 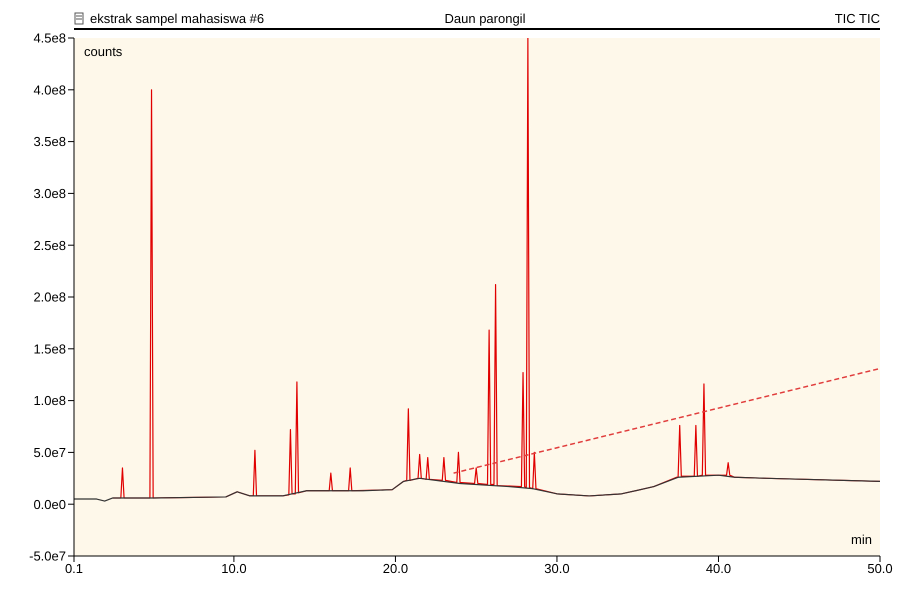 I want to click on y-tick-label: 4.5e8, so click(x=49, y=38).